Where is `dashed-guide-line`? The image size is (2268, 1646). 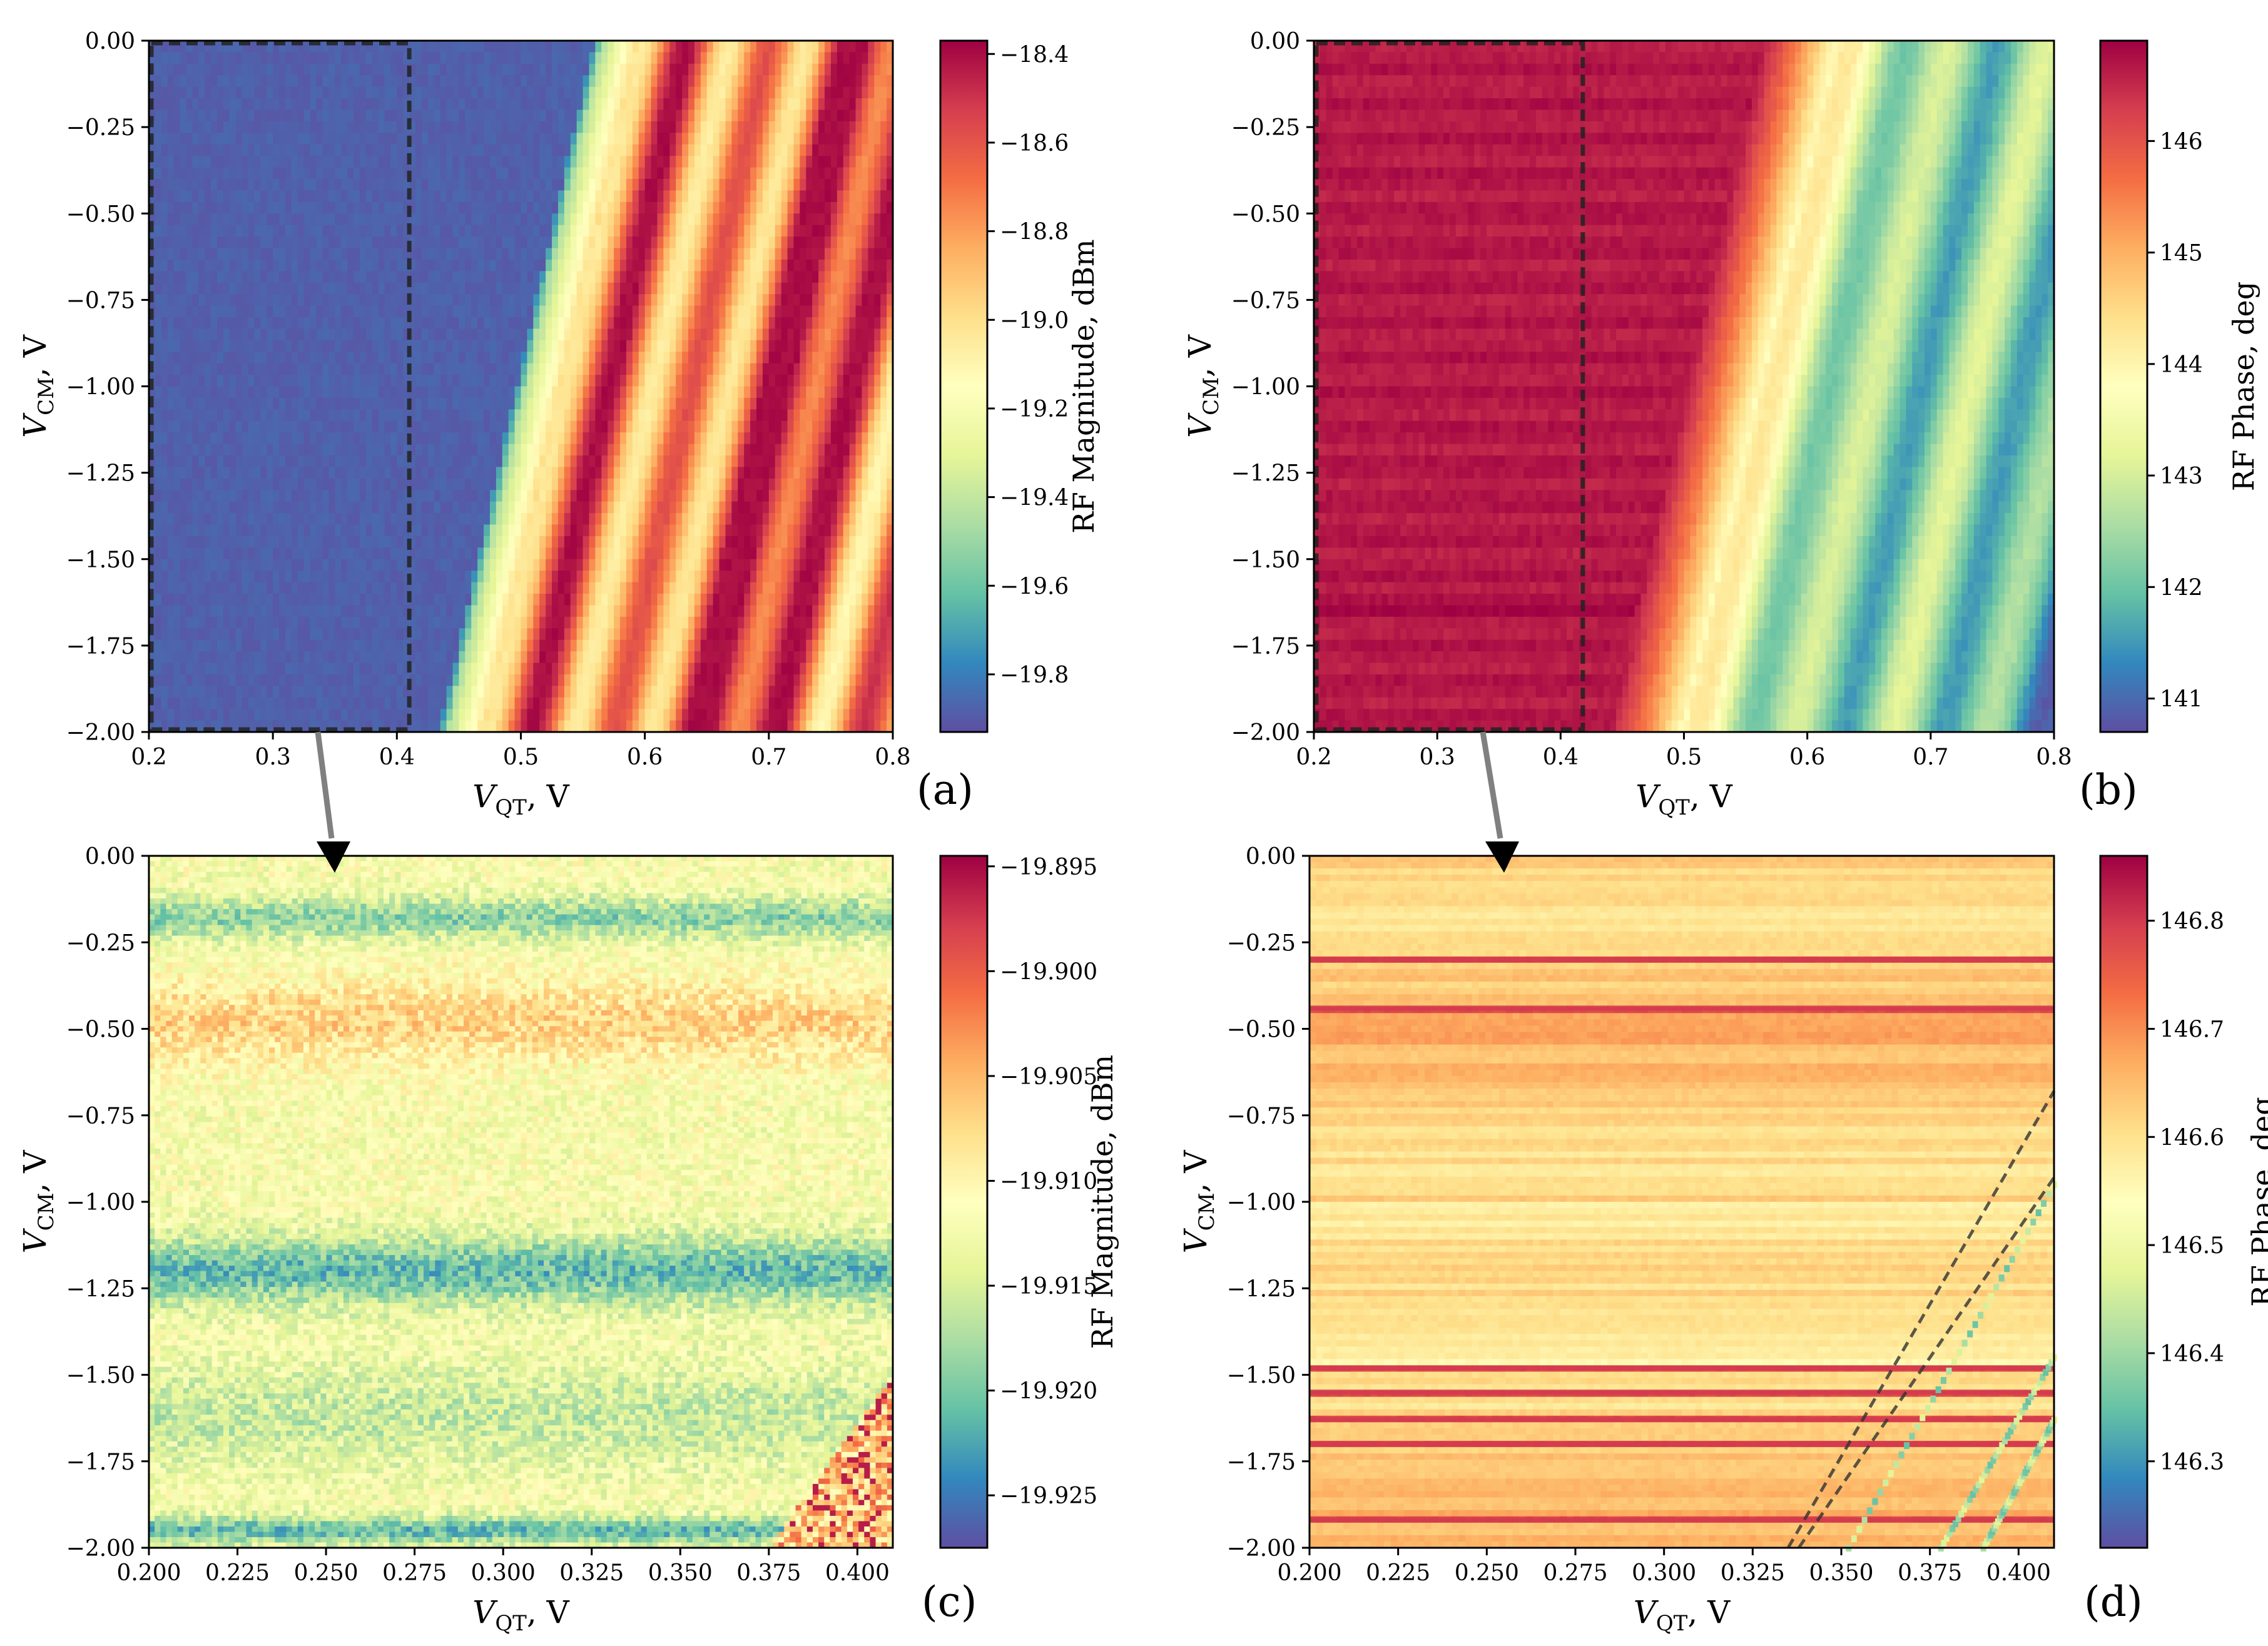 dashed-guide-line is located at coordinates (1926, 1362).